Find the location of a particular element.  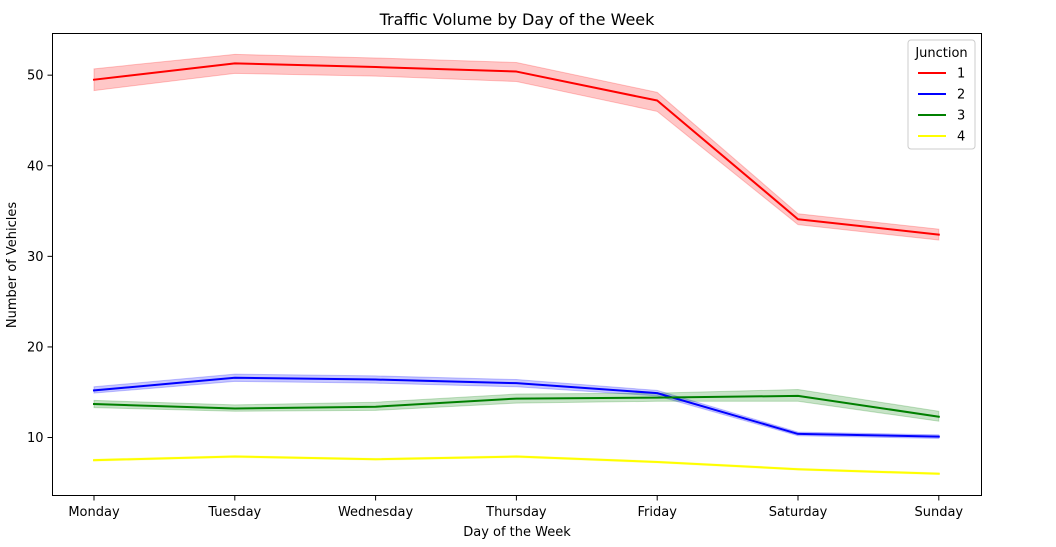

y-tick-label: 30 is located at coordinates (35, 257).